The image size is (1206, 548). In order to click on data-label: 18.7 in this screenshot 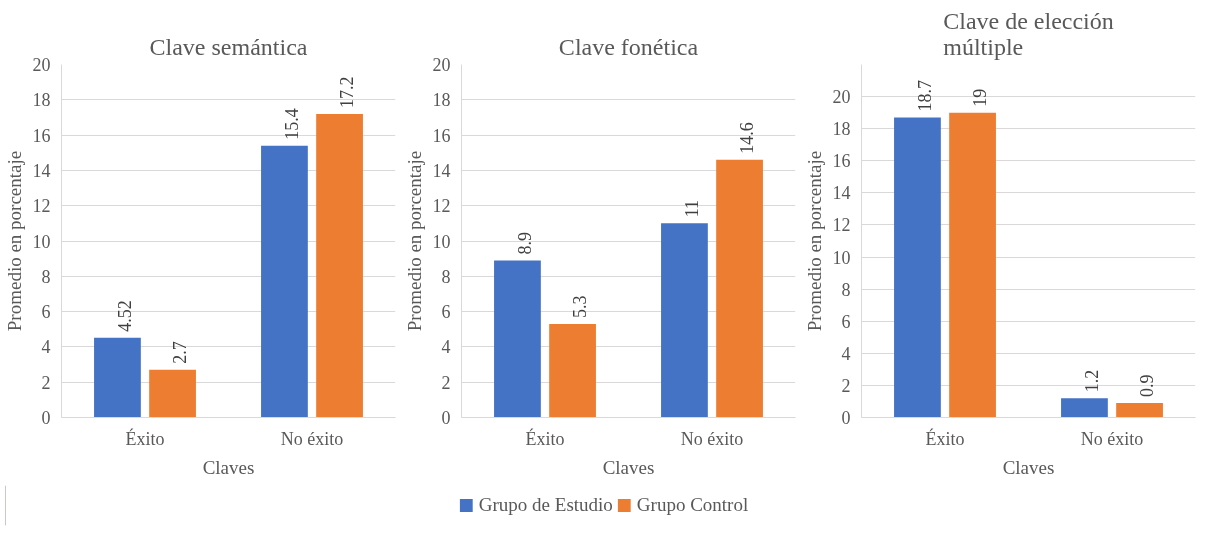, I will do `click(924, 95)`.